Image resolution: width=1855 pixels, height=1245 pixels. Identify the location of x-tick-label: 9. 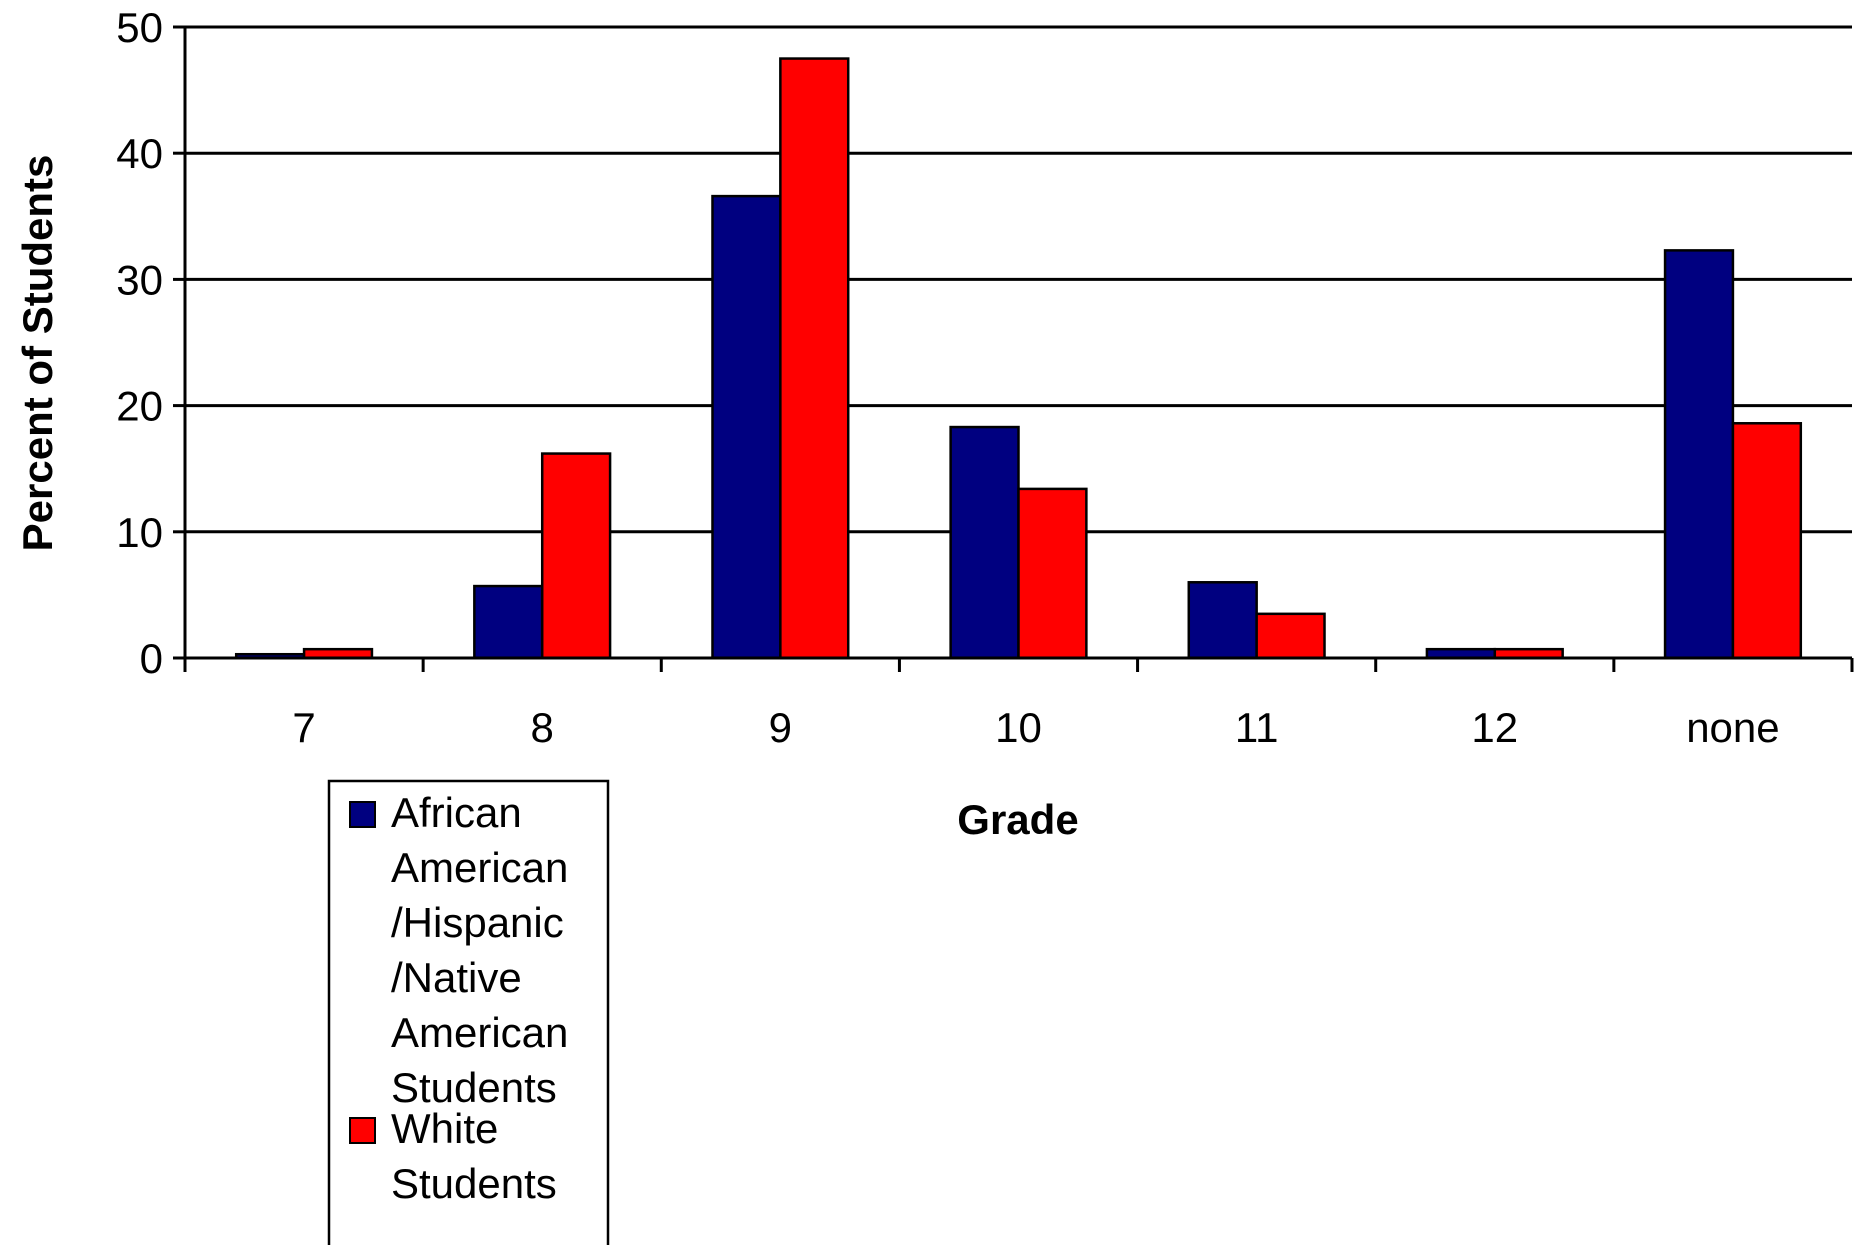
(780, 727).